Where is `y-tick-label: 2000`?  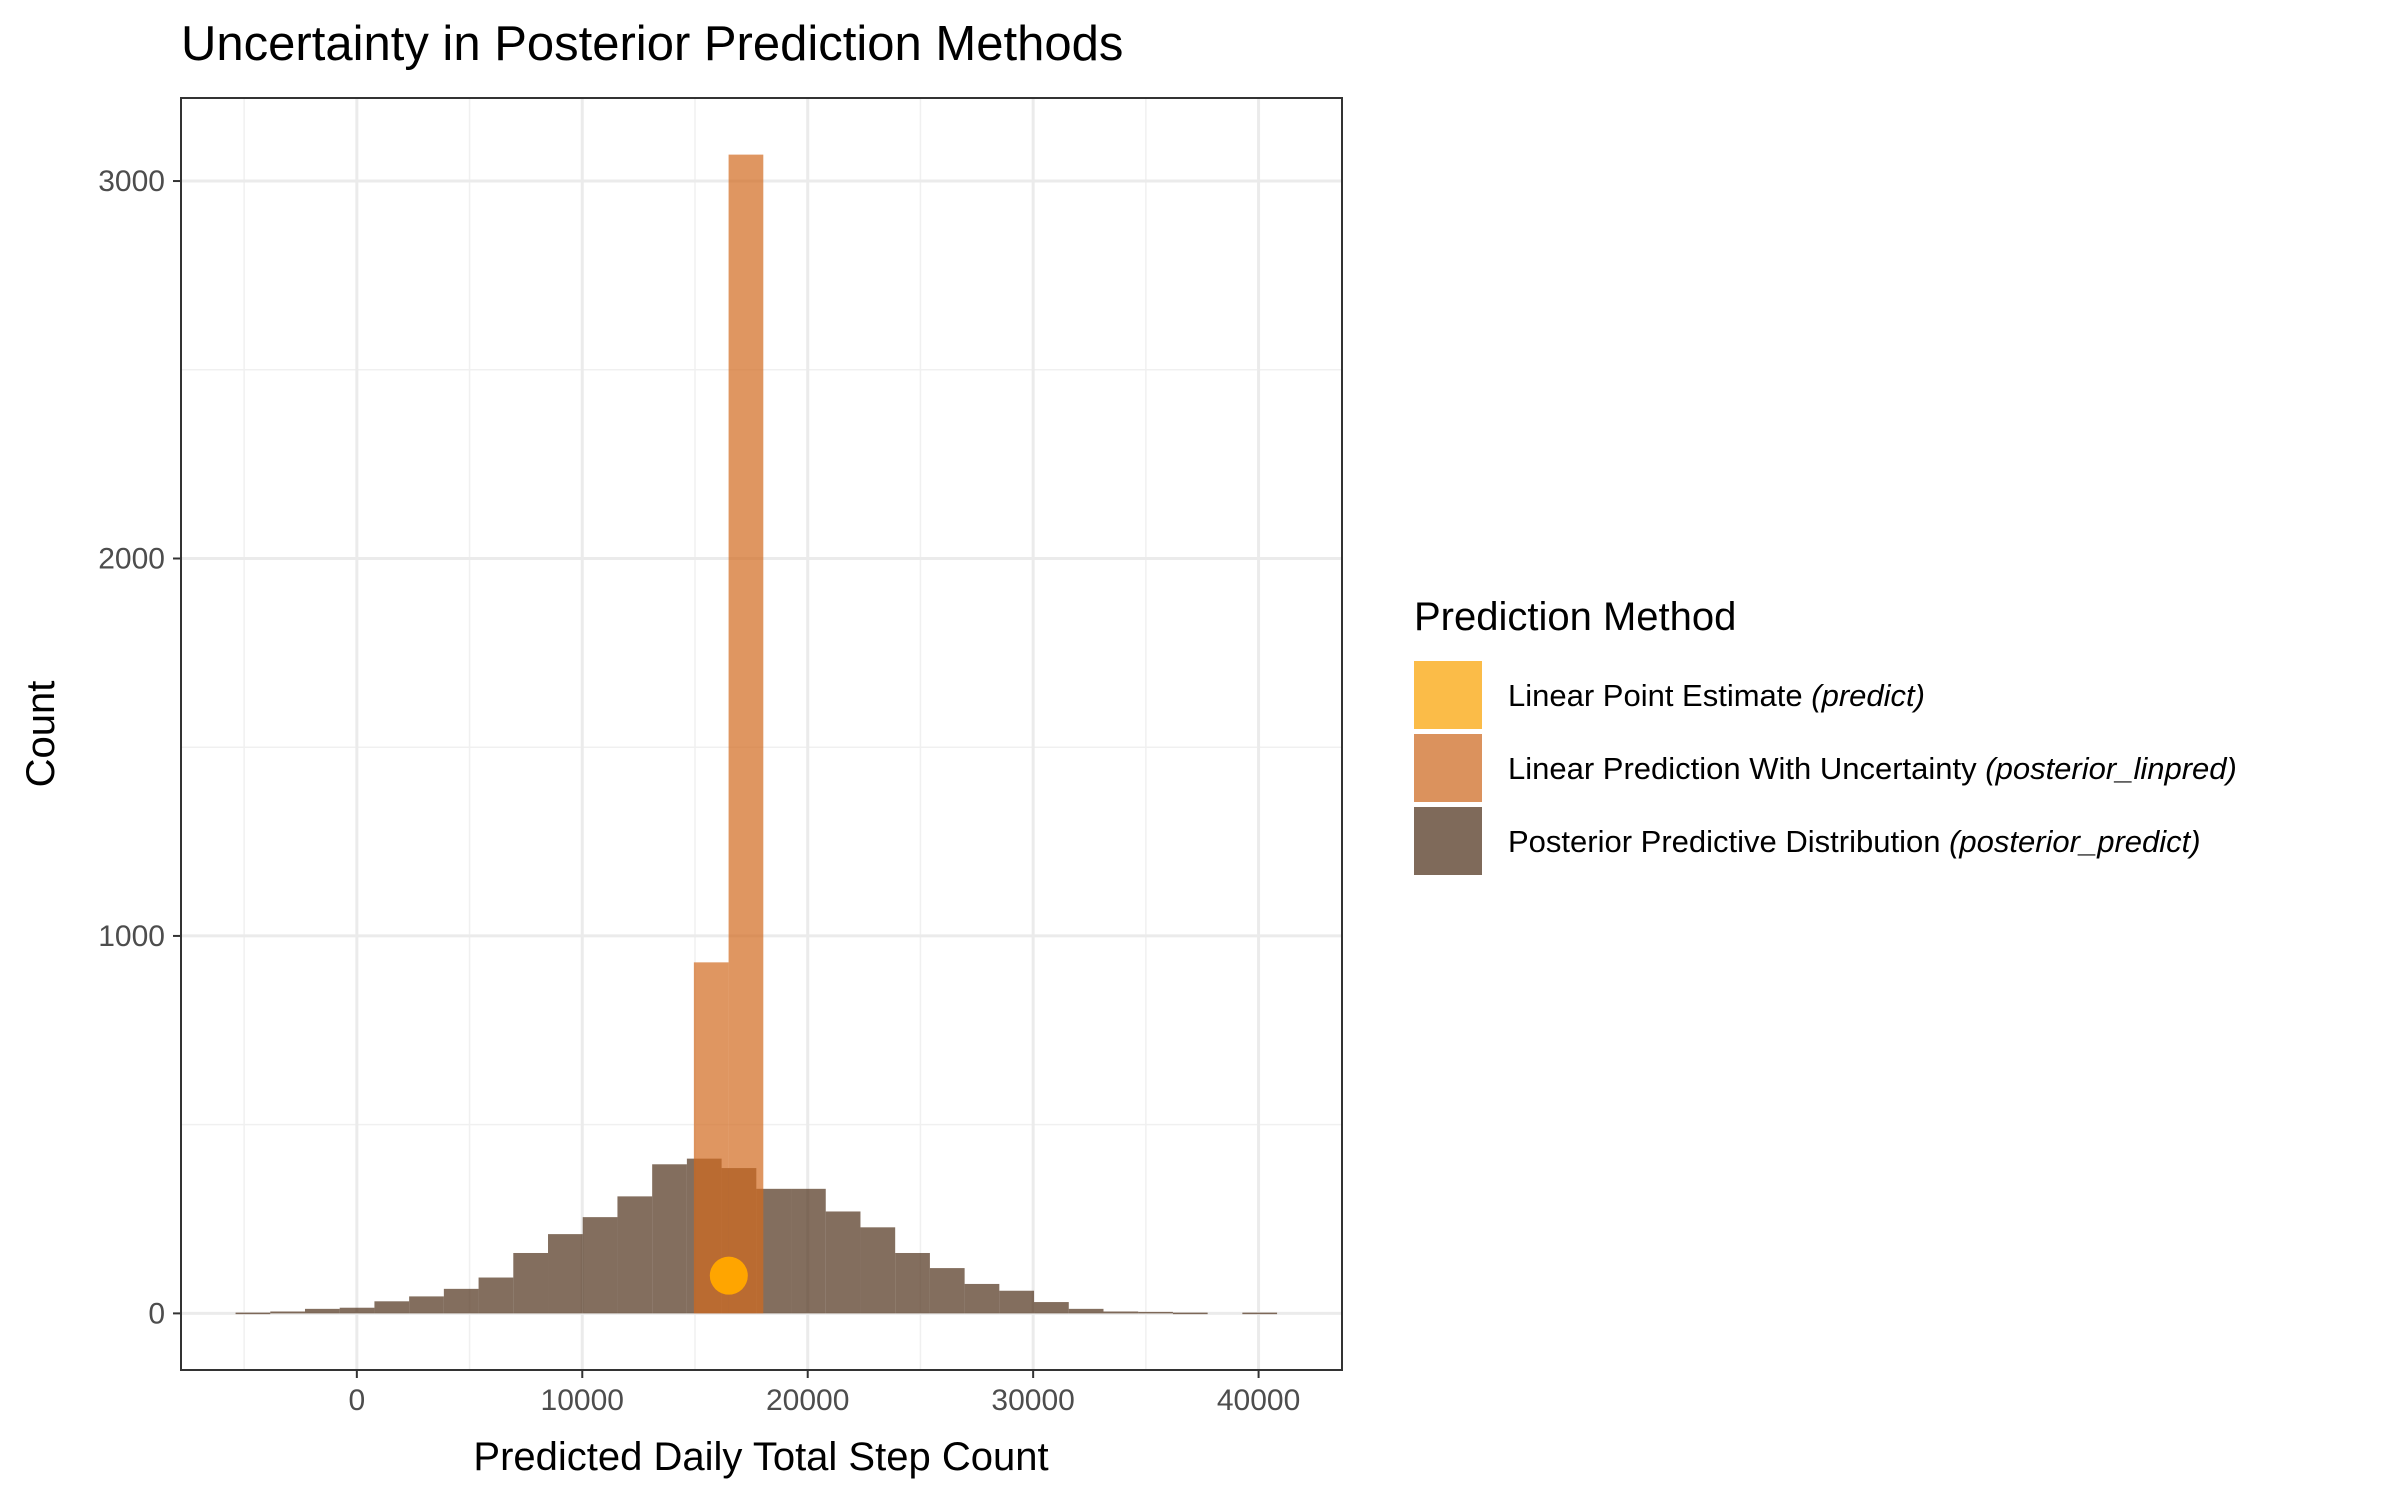 y-tick-label: 2000 is located at coordinates (131, 558).